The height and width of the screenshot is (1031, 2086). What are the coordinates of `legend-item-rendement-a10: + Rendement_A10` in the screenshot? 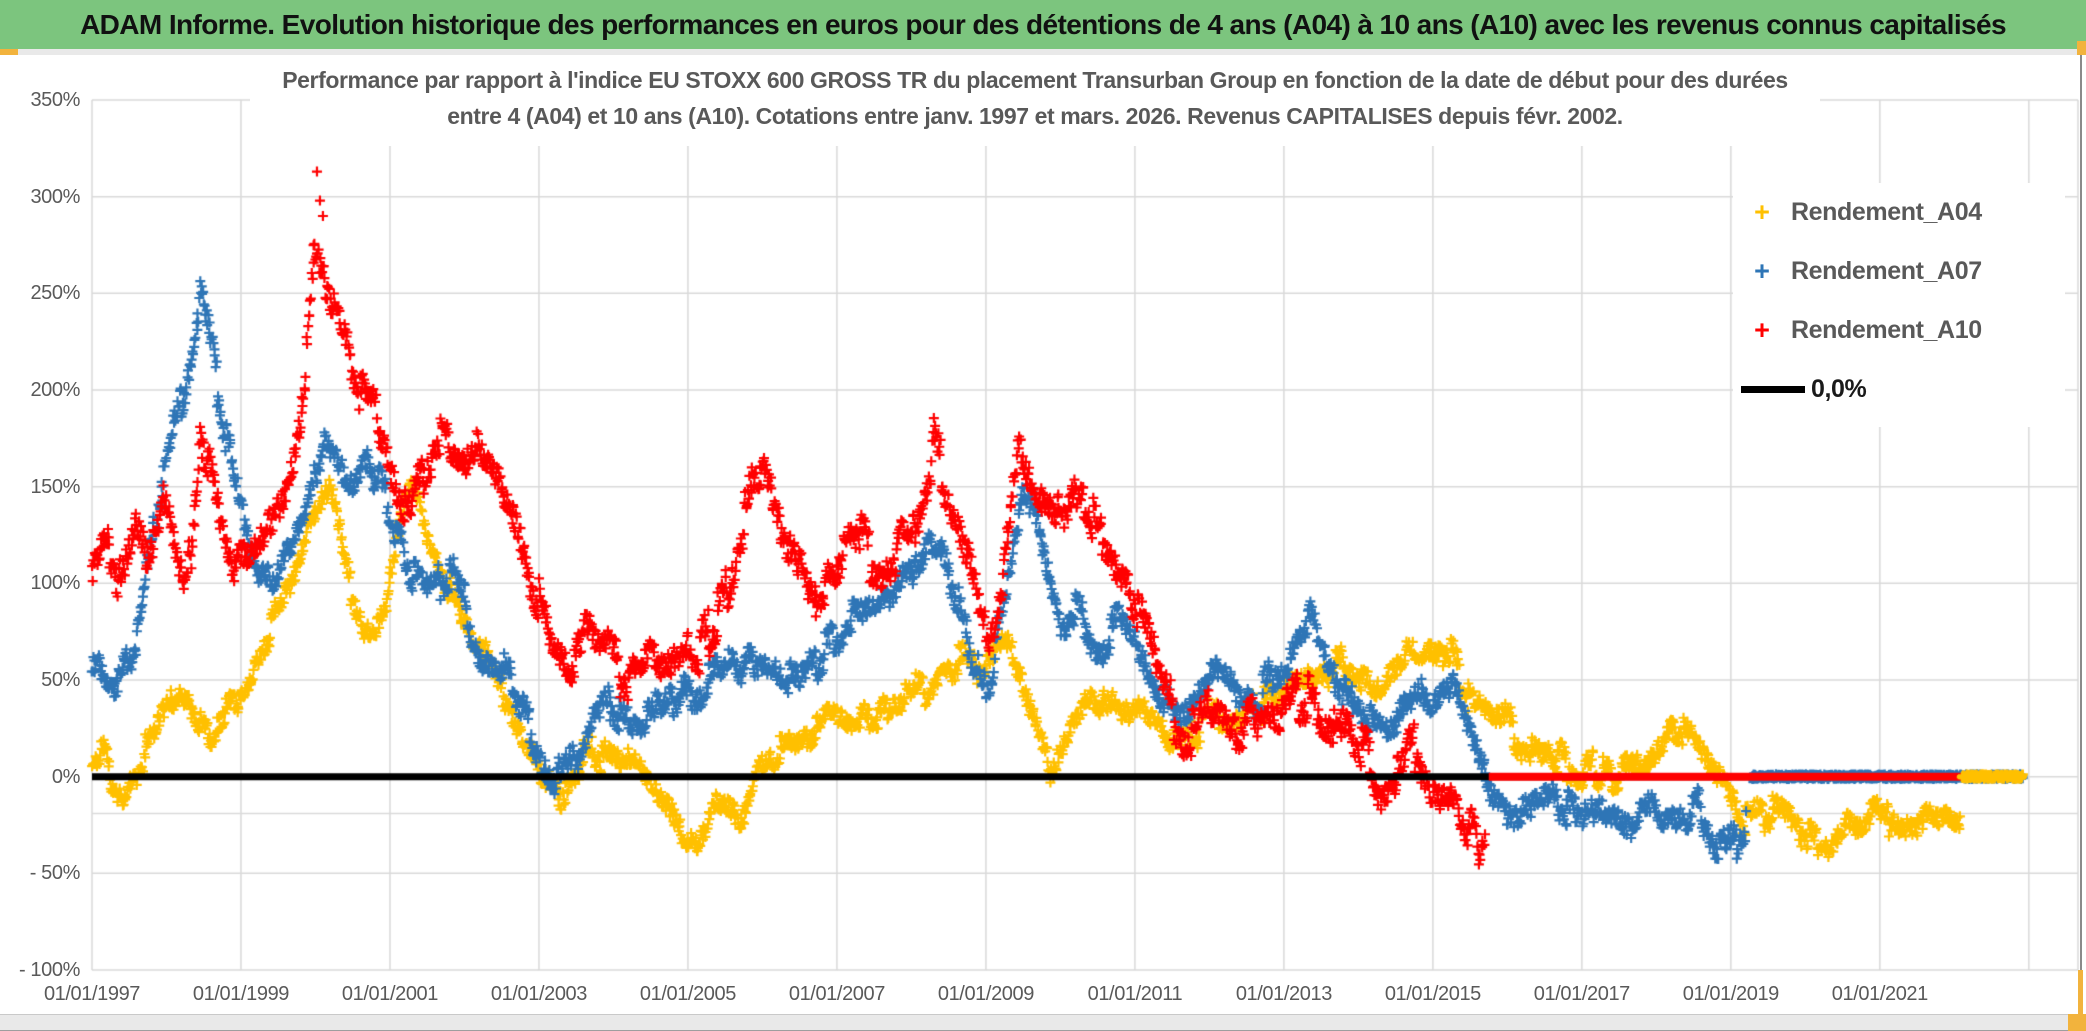 It's located at (1899, 330).